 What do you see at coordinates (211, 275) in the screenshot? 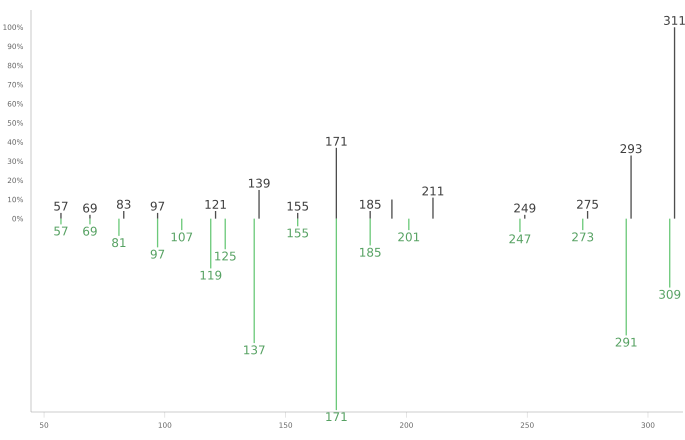
I see `annotation: 119` at bounding box center [211, 275].